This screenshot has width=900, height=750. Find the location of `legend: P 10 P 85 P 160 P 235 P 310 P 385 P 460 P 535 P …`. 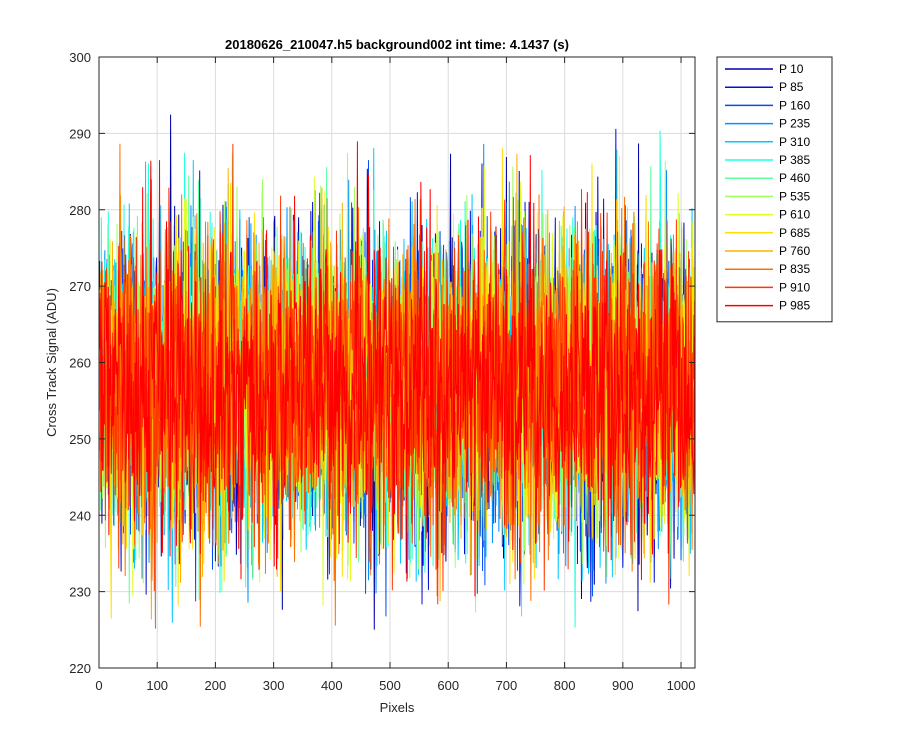

legend: P 10 P 85 P 160 P 235 P 310 P 385 P 460 P 535 P … is located at coordinates (774, 189).